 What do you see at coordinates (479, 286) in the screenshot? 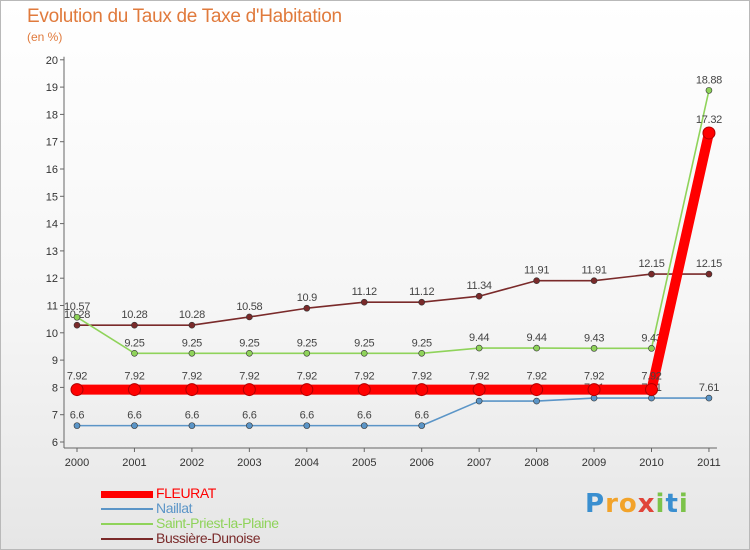
I see `data-label: 11.34` at bounding box center [479, 286].